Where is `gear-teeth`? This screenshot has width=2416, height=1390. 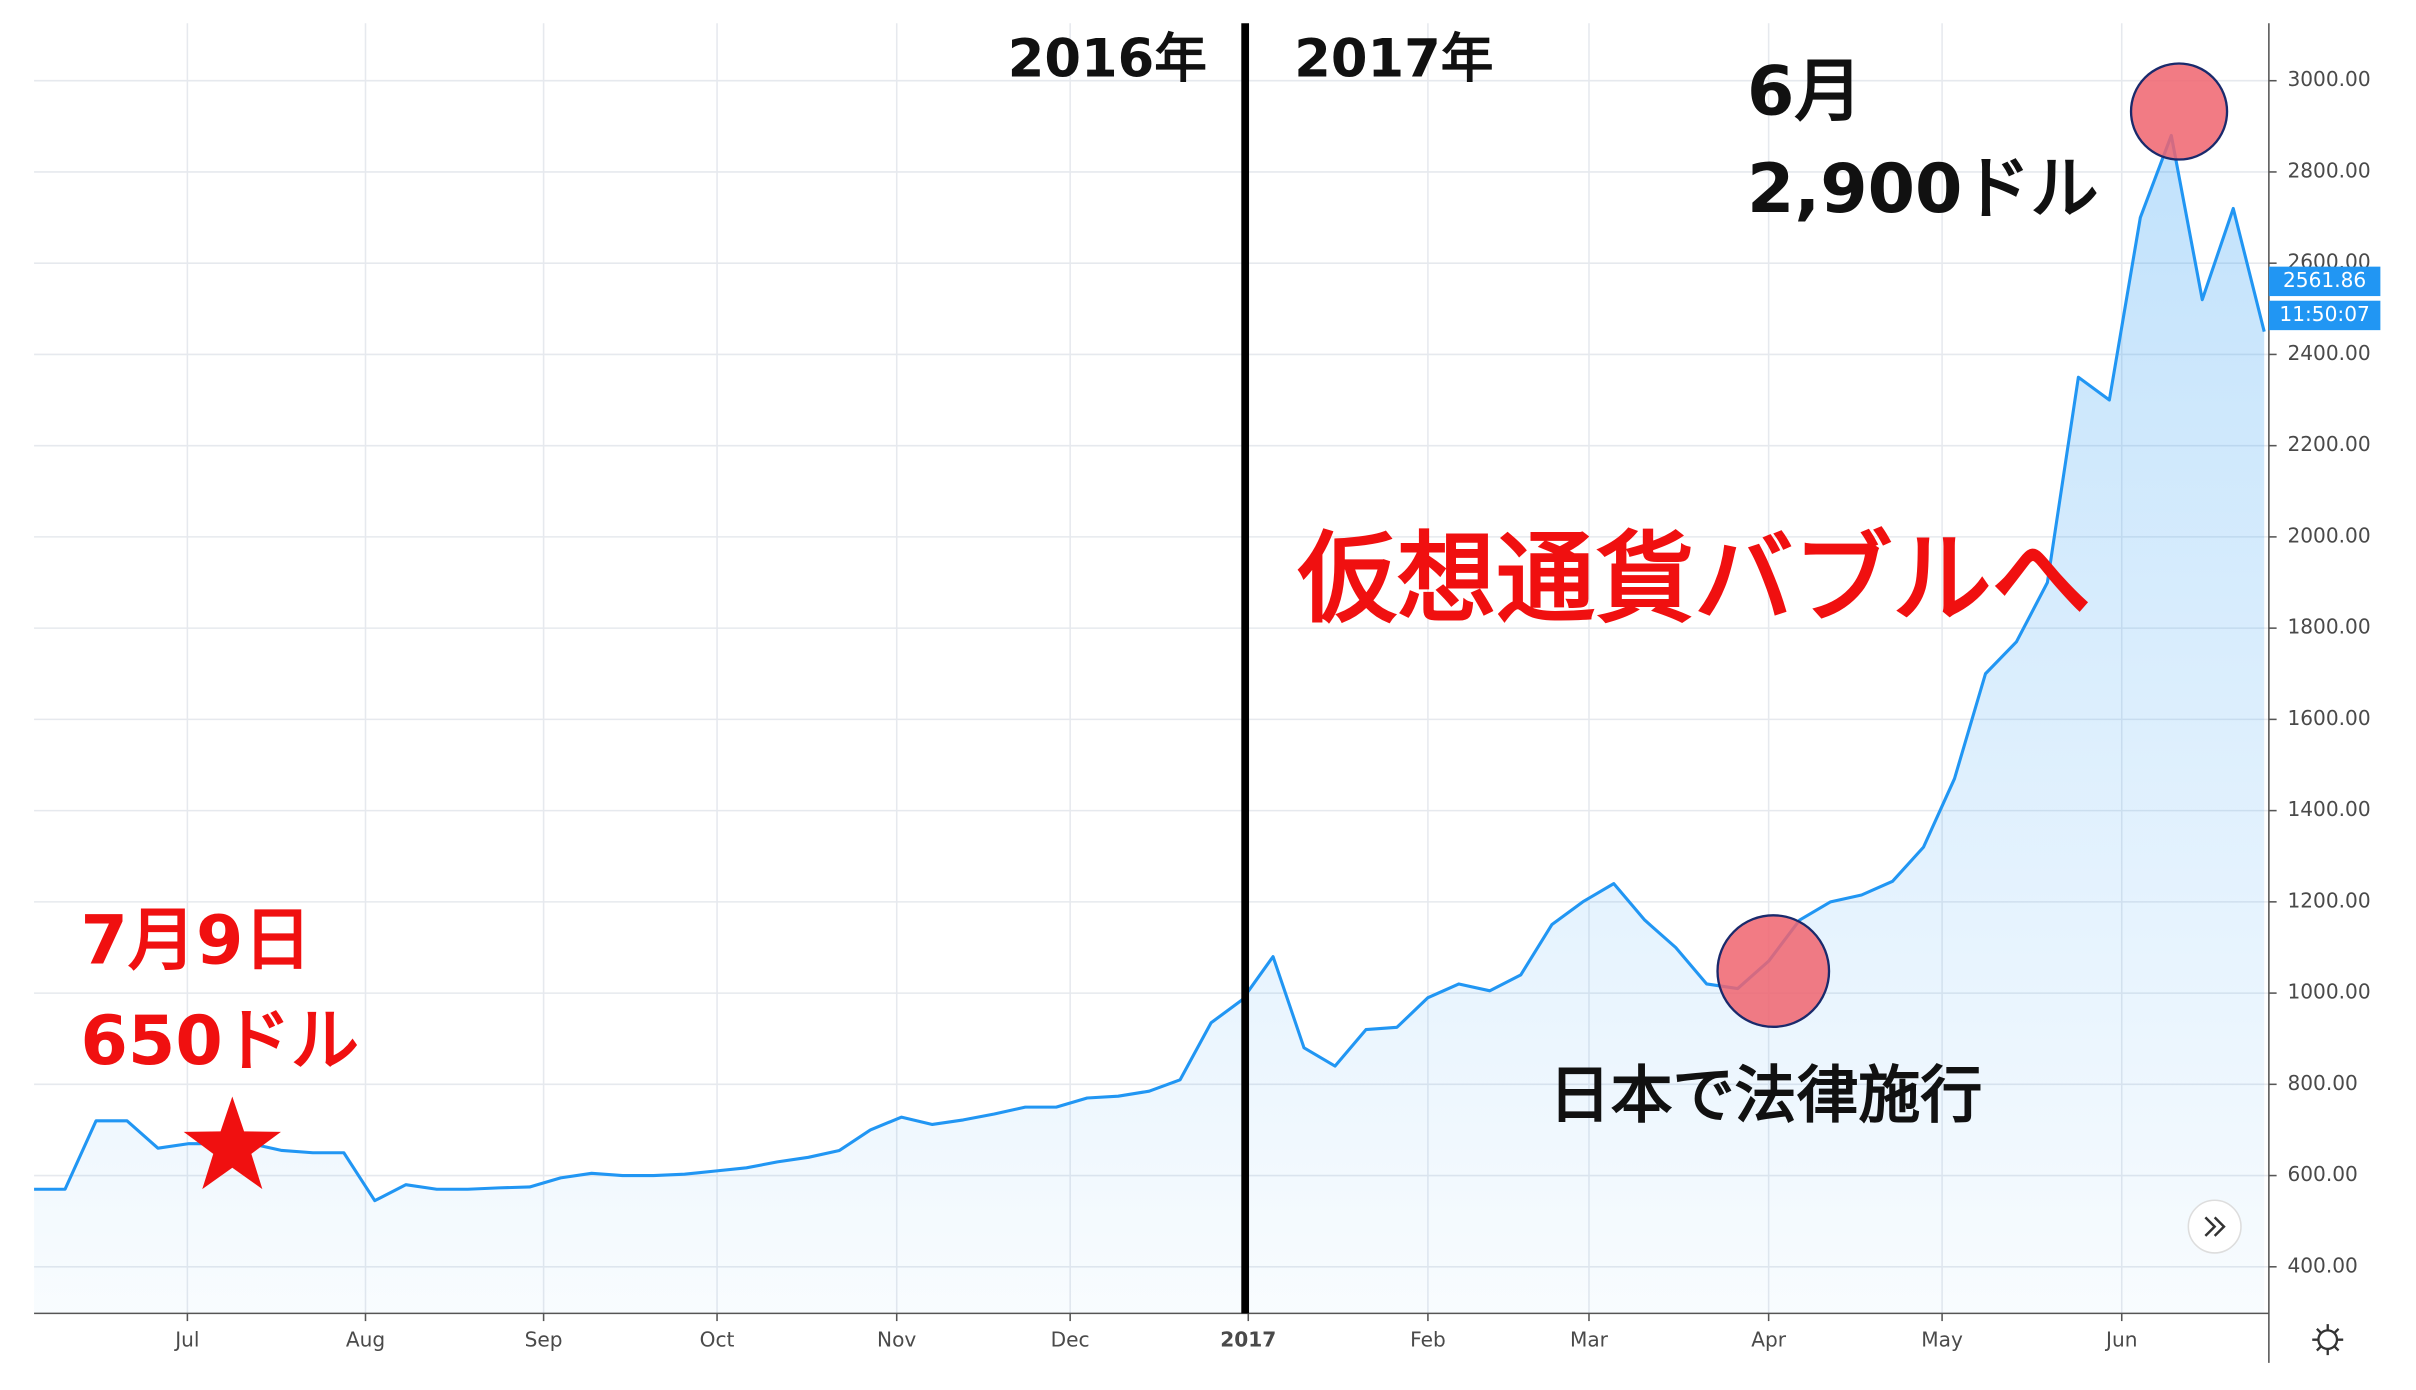 gear-teeth is located at coordinates (2328, 1340).